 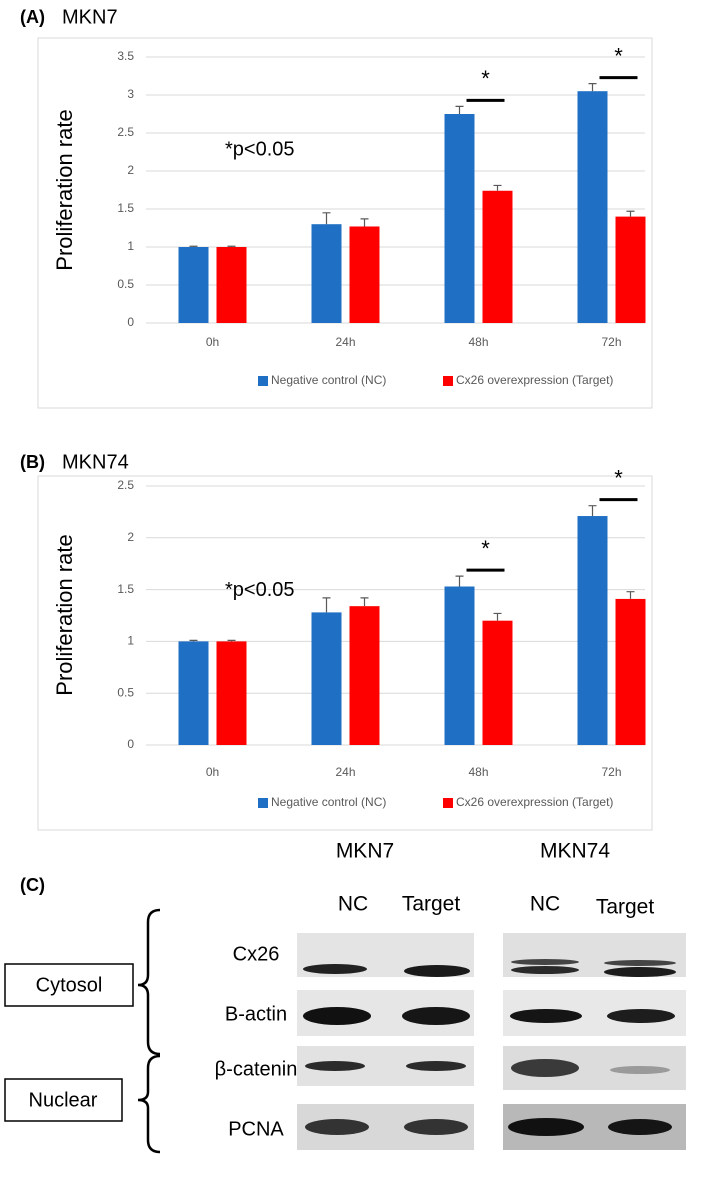 What do you see at coordinates (95, 462) in the screenshot?
I see `chart-title: MKN74` at bounding box center [95, 462].